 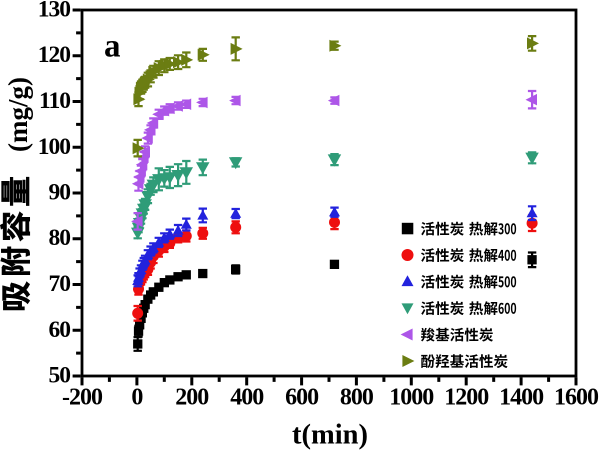 I want to click on svg-text: 120, so click(x=54, y=55).